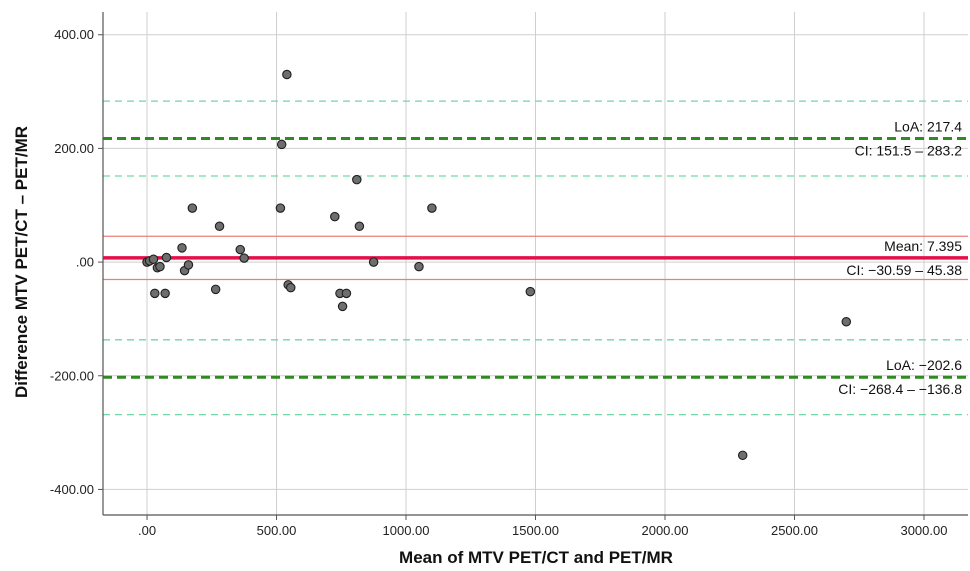 This screenshot has height=571, width=970. What do you see at coordinates (74, 34) in the screenshot?
I see `y-tick-label: 400.00` at bounding box center [74, 34].